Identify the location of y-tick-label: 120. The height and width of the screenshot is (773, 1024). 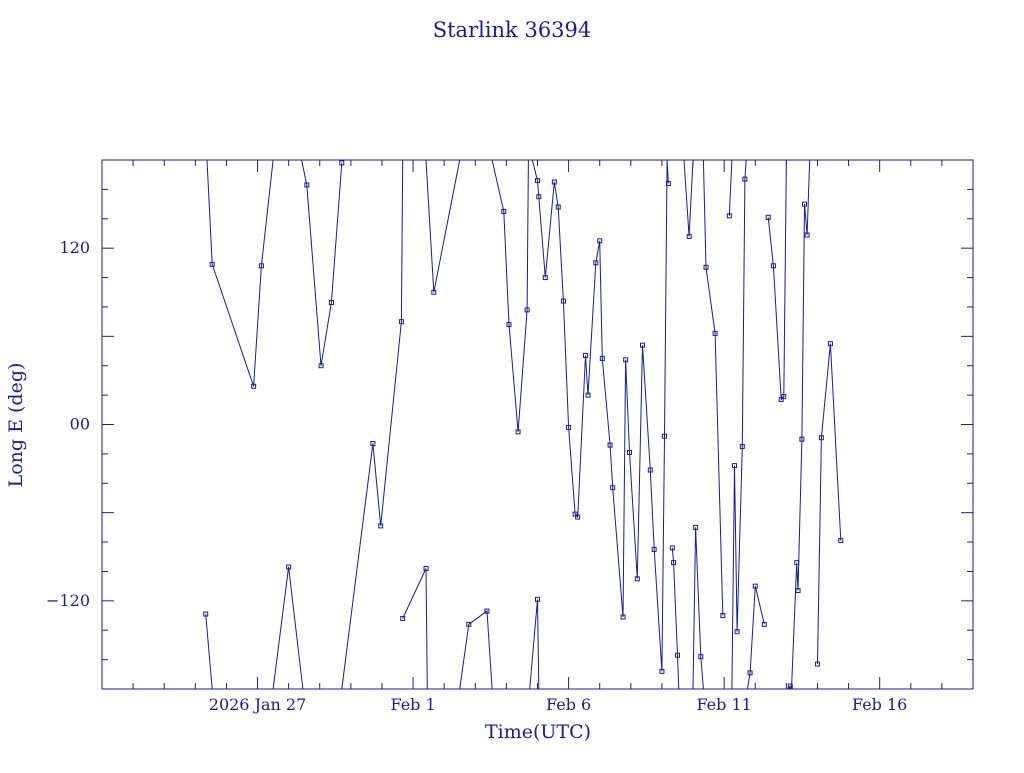
(74, 247).